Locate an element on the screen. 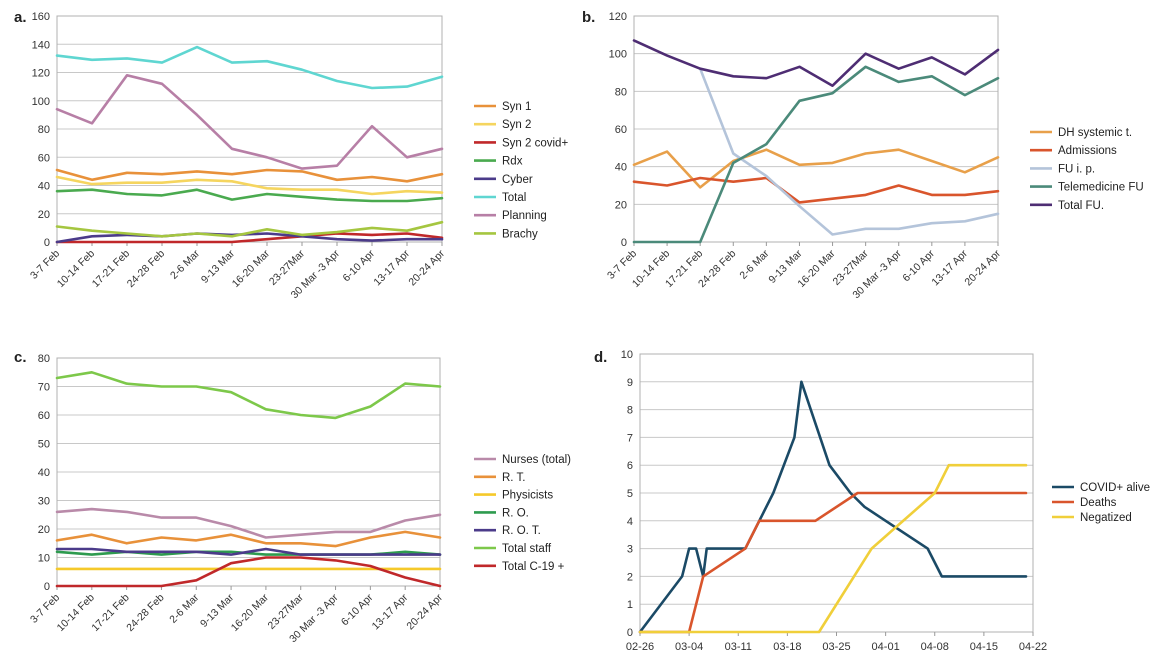 The width and height of the screenshot is (1158, 663). y-tick-label: 6 is located at coordinates (630, 466).